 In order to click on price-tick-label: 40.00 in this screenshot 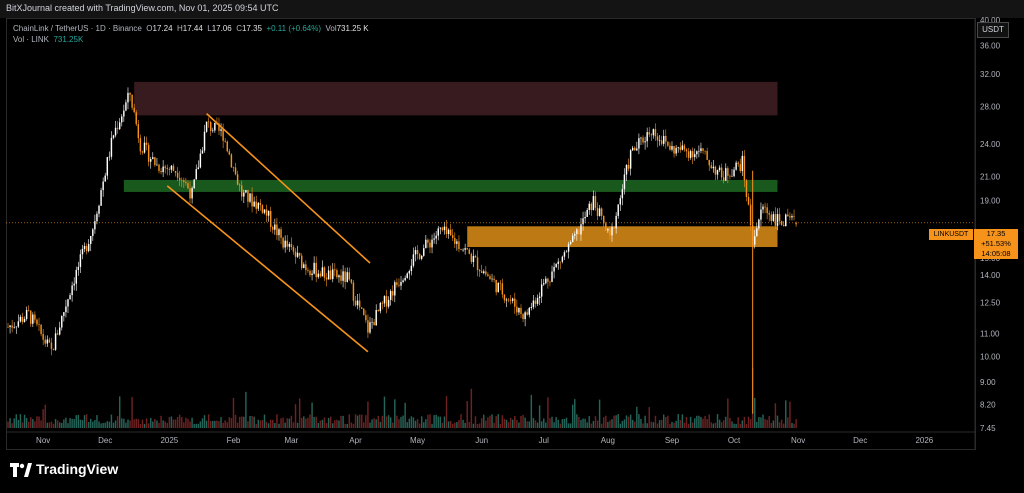, I will do `click(990, 20)`.